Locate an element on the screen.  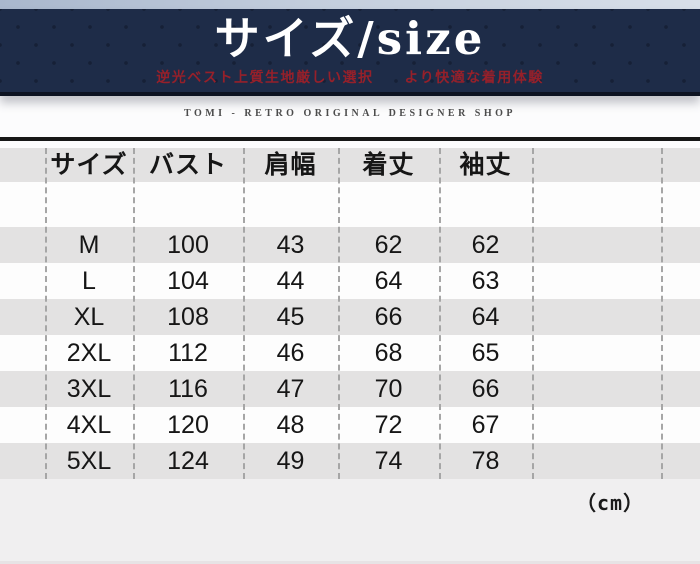
table-header-row: サイズ バスト 肩幅 着丈 袖丈 is located at coordinates (350, 165).